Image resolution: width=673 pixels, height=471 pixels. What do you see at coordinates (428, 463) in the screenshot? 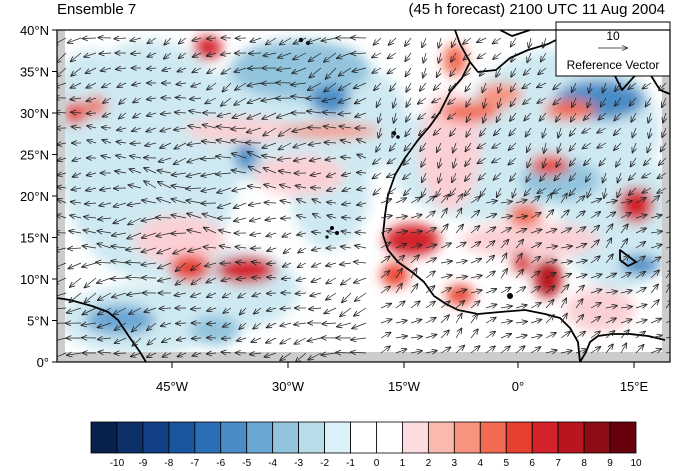
I see `colorbar-label: 2` at bounding box center [428, 463].